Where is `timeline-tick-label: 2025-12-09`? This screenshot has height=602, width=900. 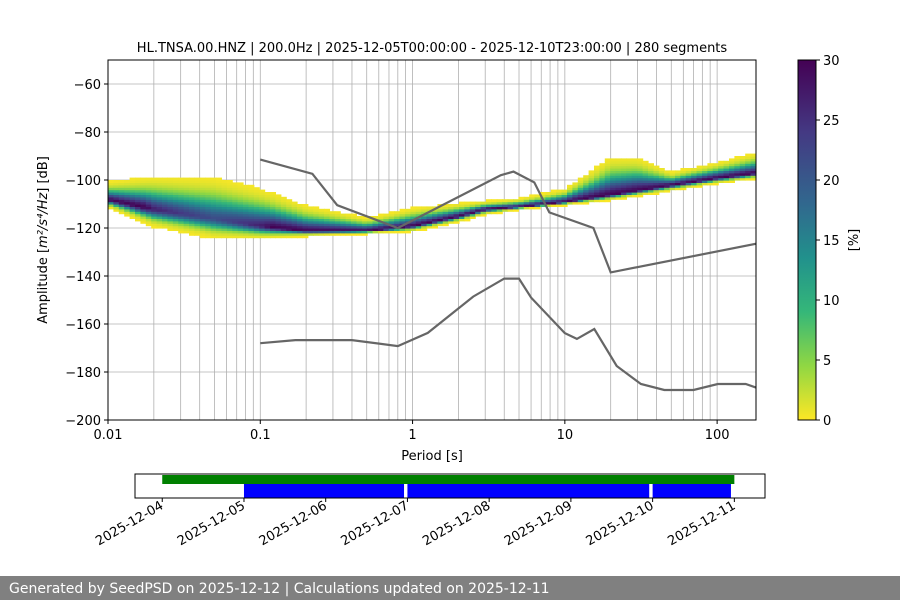 timeline-tick-label: 2025-12-09 is located at coordinates (538, 523).